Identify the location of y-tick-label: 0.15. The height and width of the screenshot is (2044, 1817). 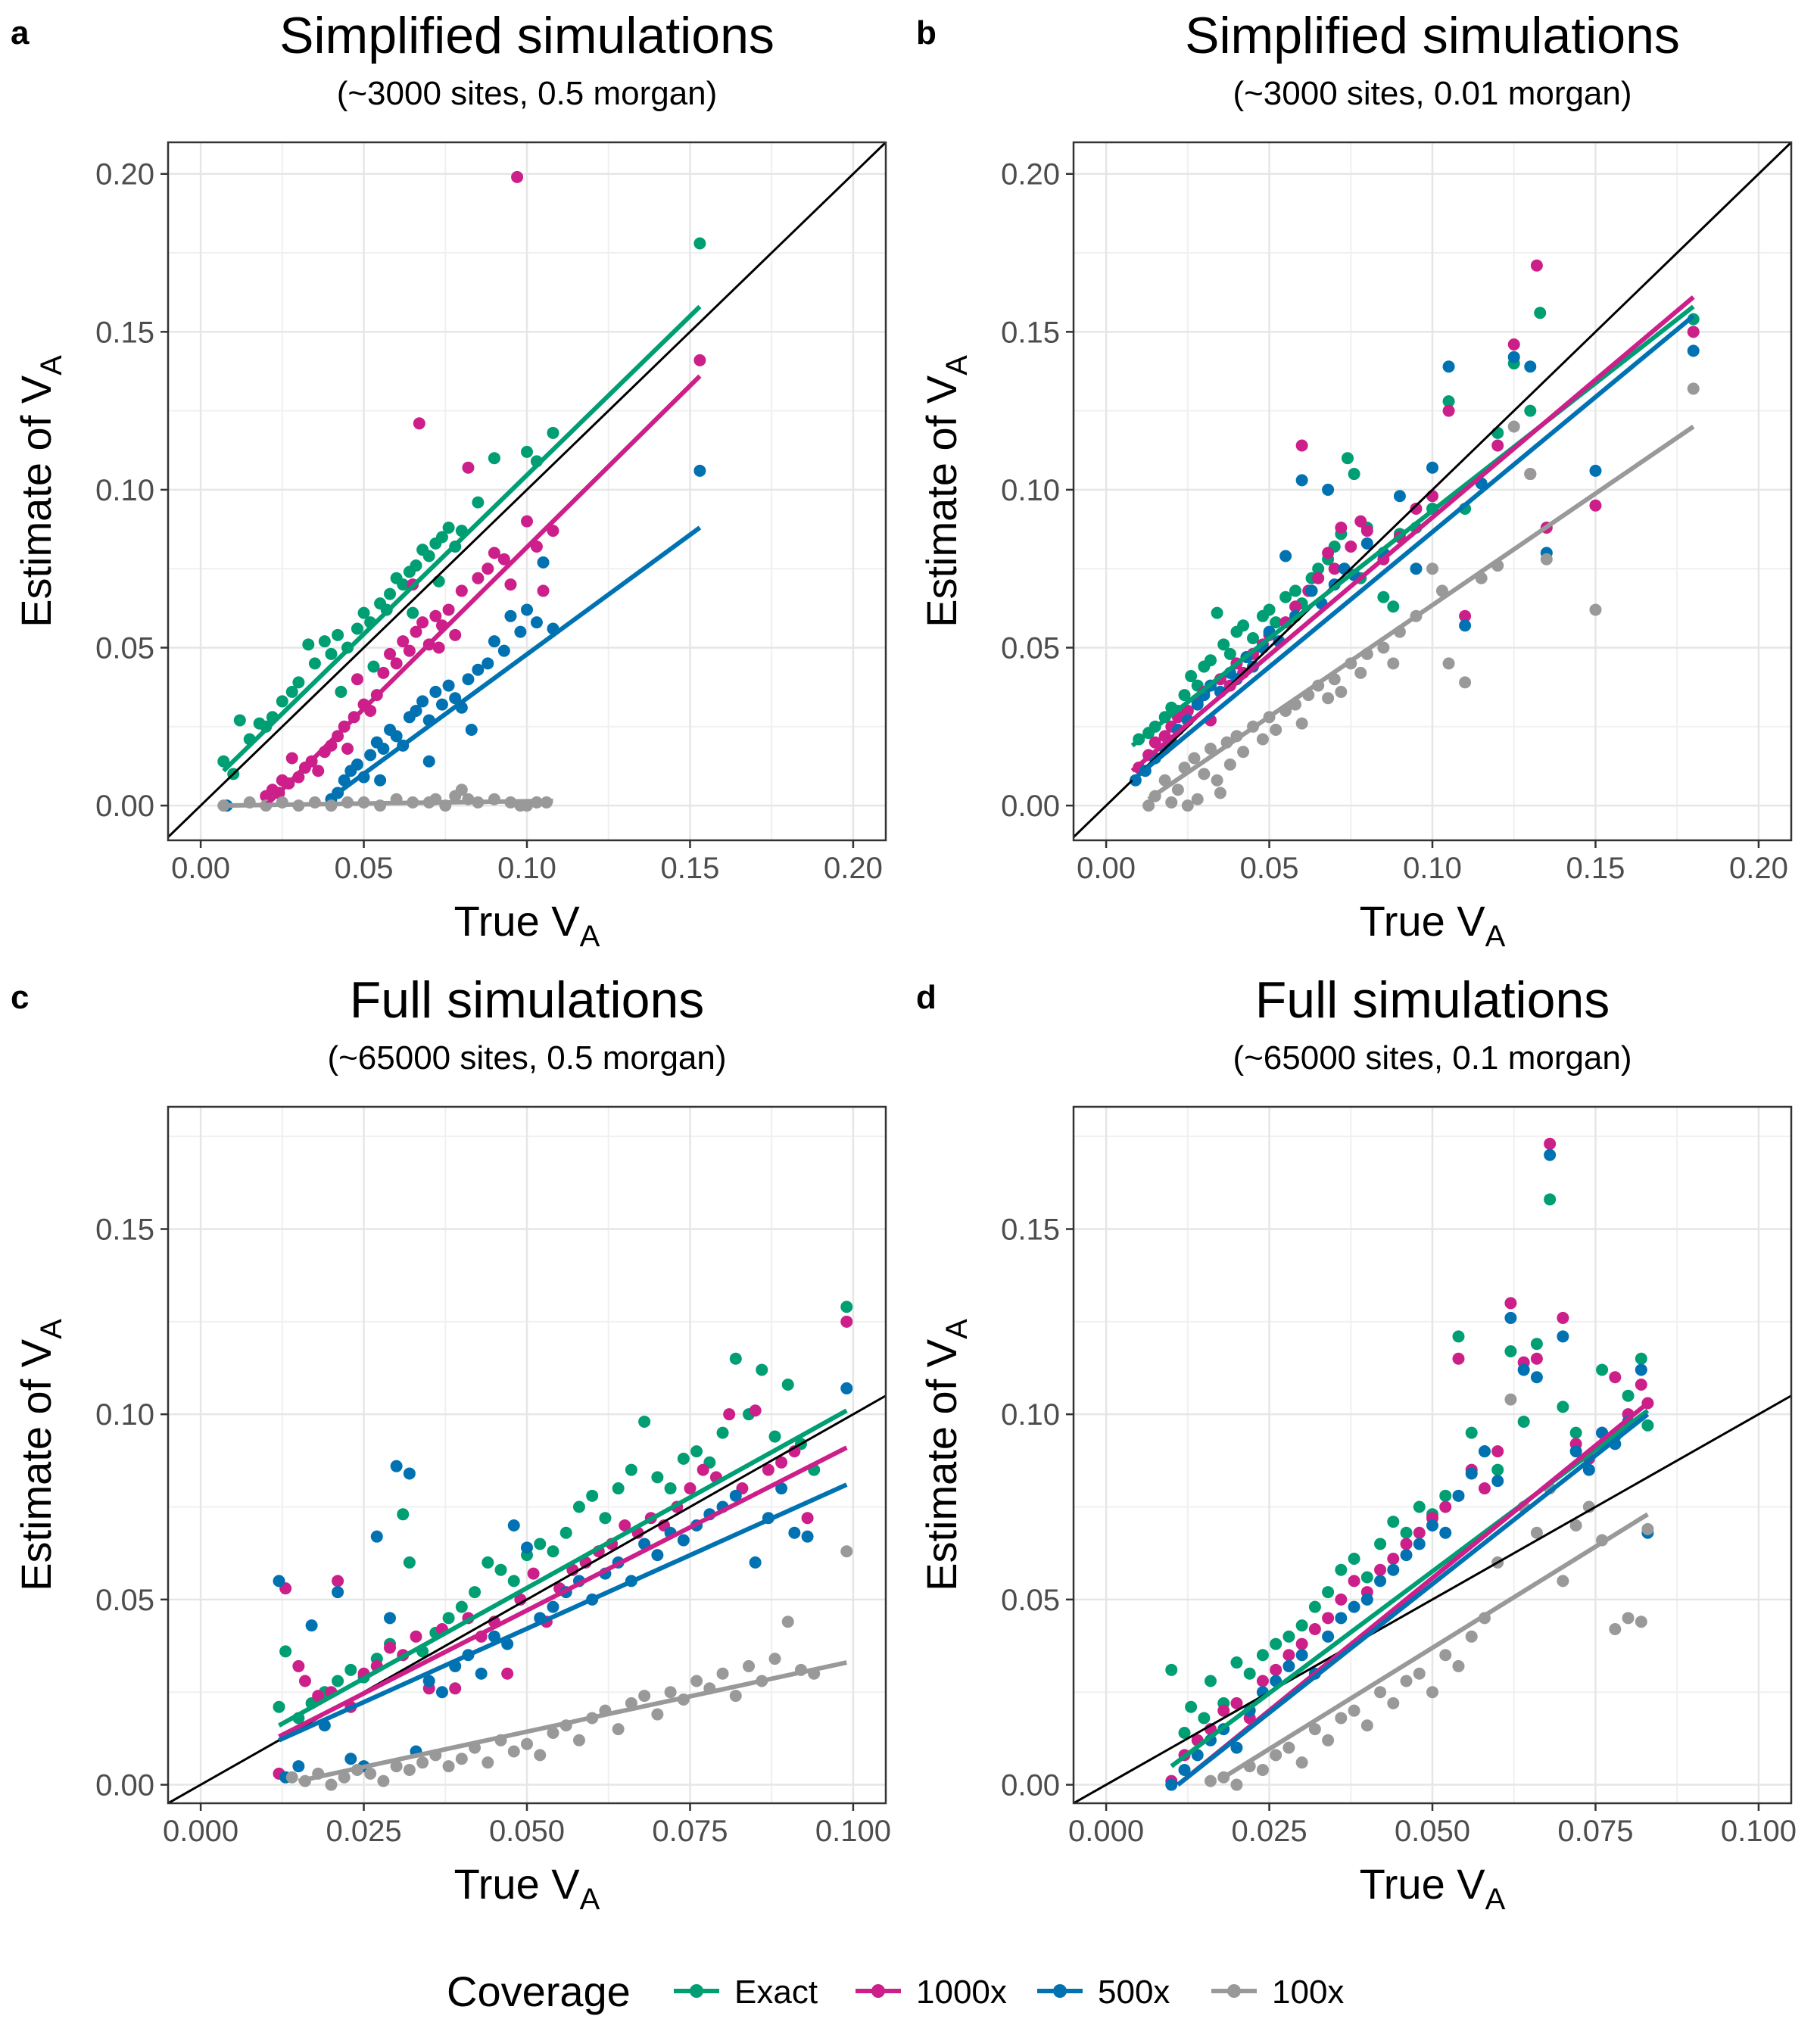
(1030, 332).